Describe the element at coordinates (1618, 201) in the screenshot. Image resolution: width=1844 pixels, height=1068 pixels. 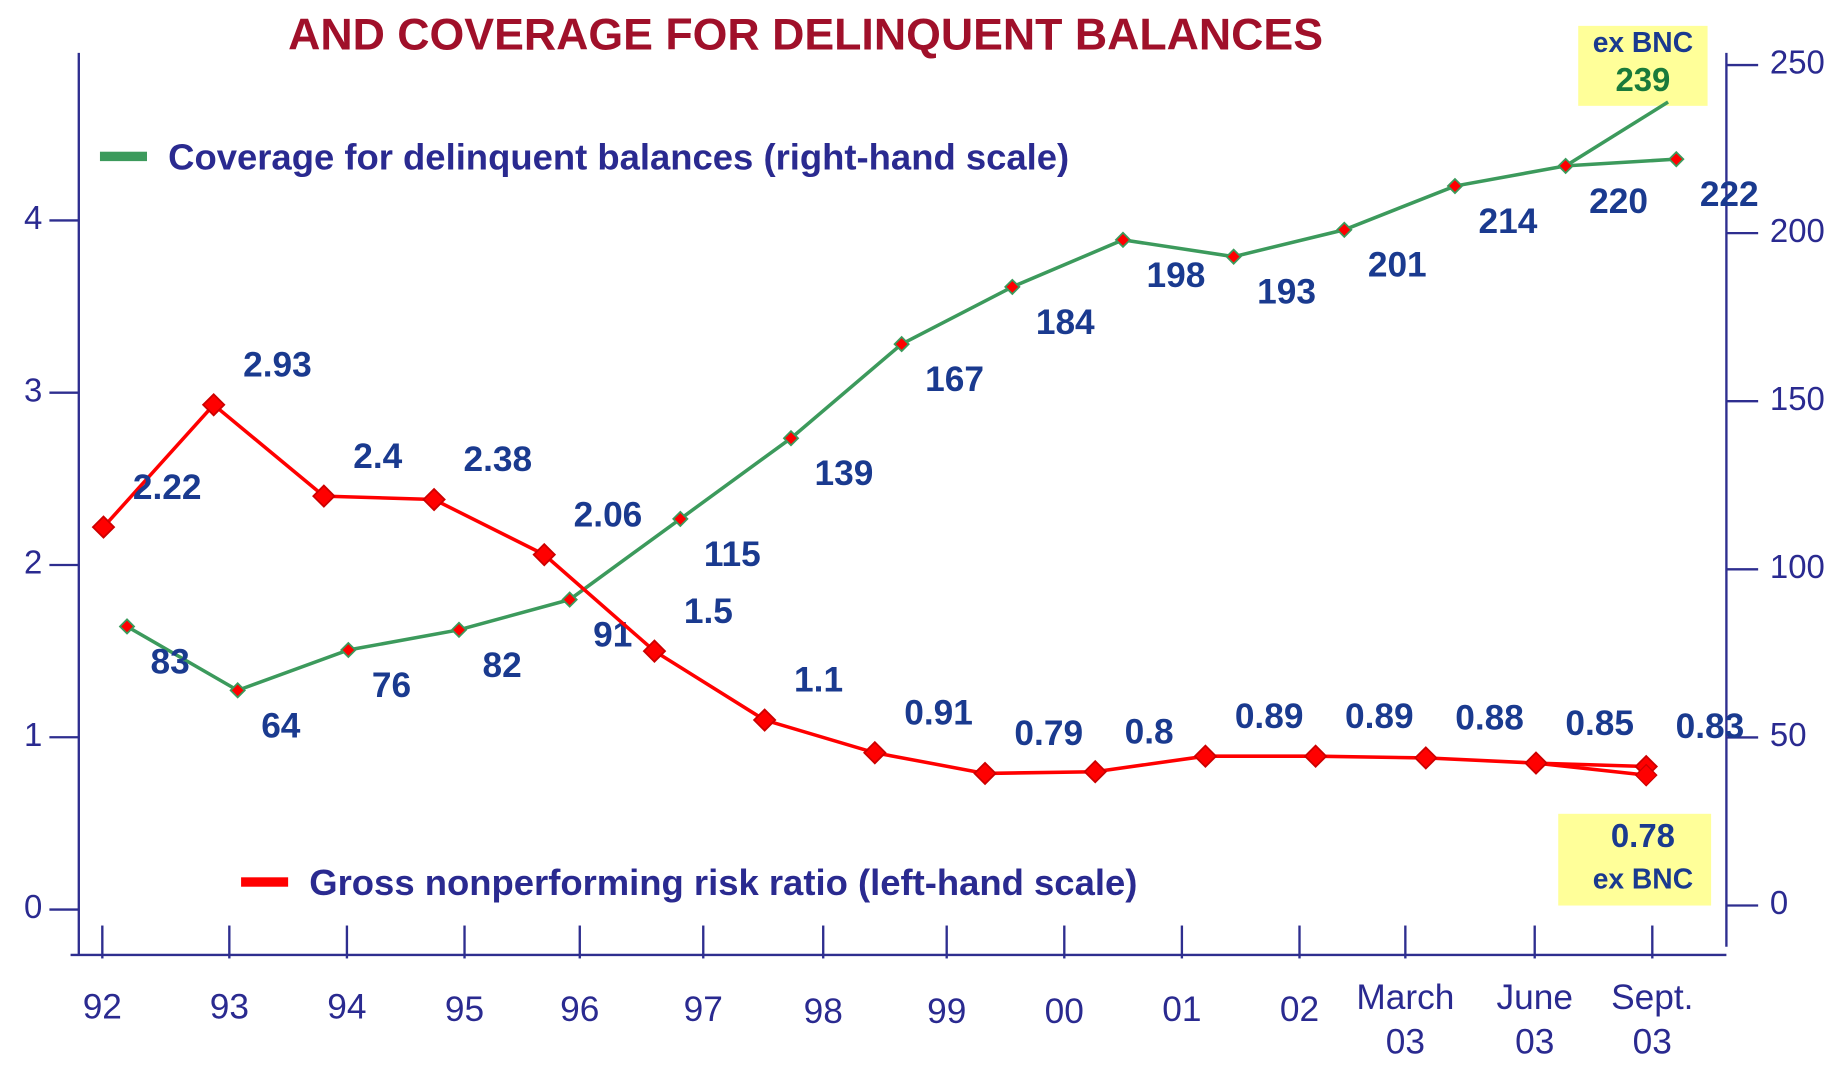
I see `value-label: 220` at that location.